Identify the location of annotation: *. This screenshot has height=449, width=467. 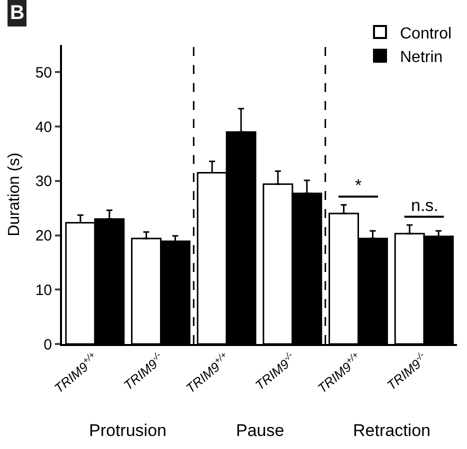
(358, 185).